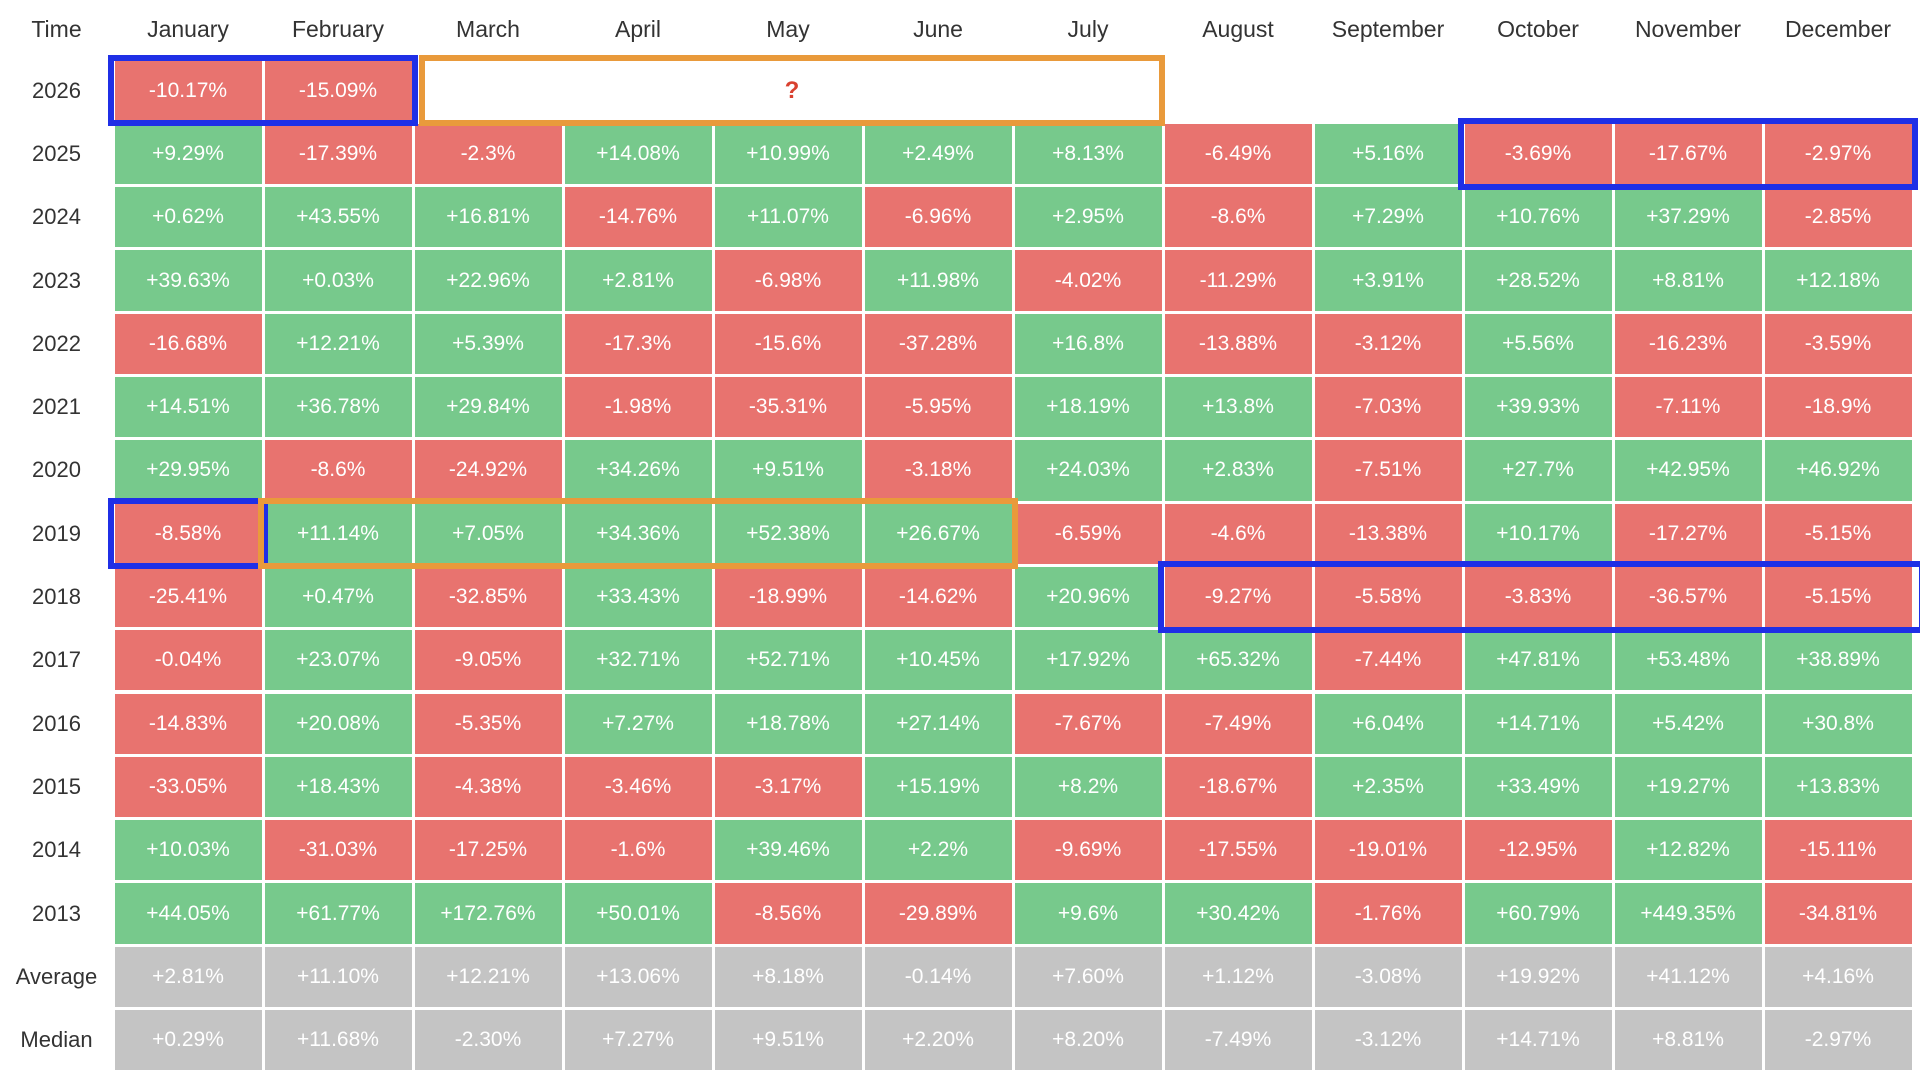  What do you see at coordinates (1388, 533) in the screenshot?
I see `return-cell: -13.38%` at bounding box center [1388, 533].